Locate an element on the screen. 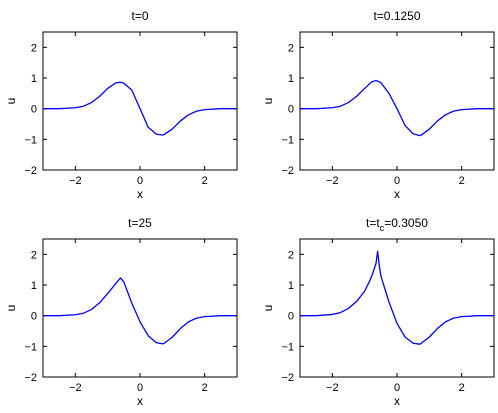  panel-title: t=25 is located at coordinates (140, 223).